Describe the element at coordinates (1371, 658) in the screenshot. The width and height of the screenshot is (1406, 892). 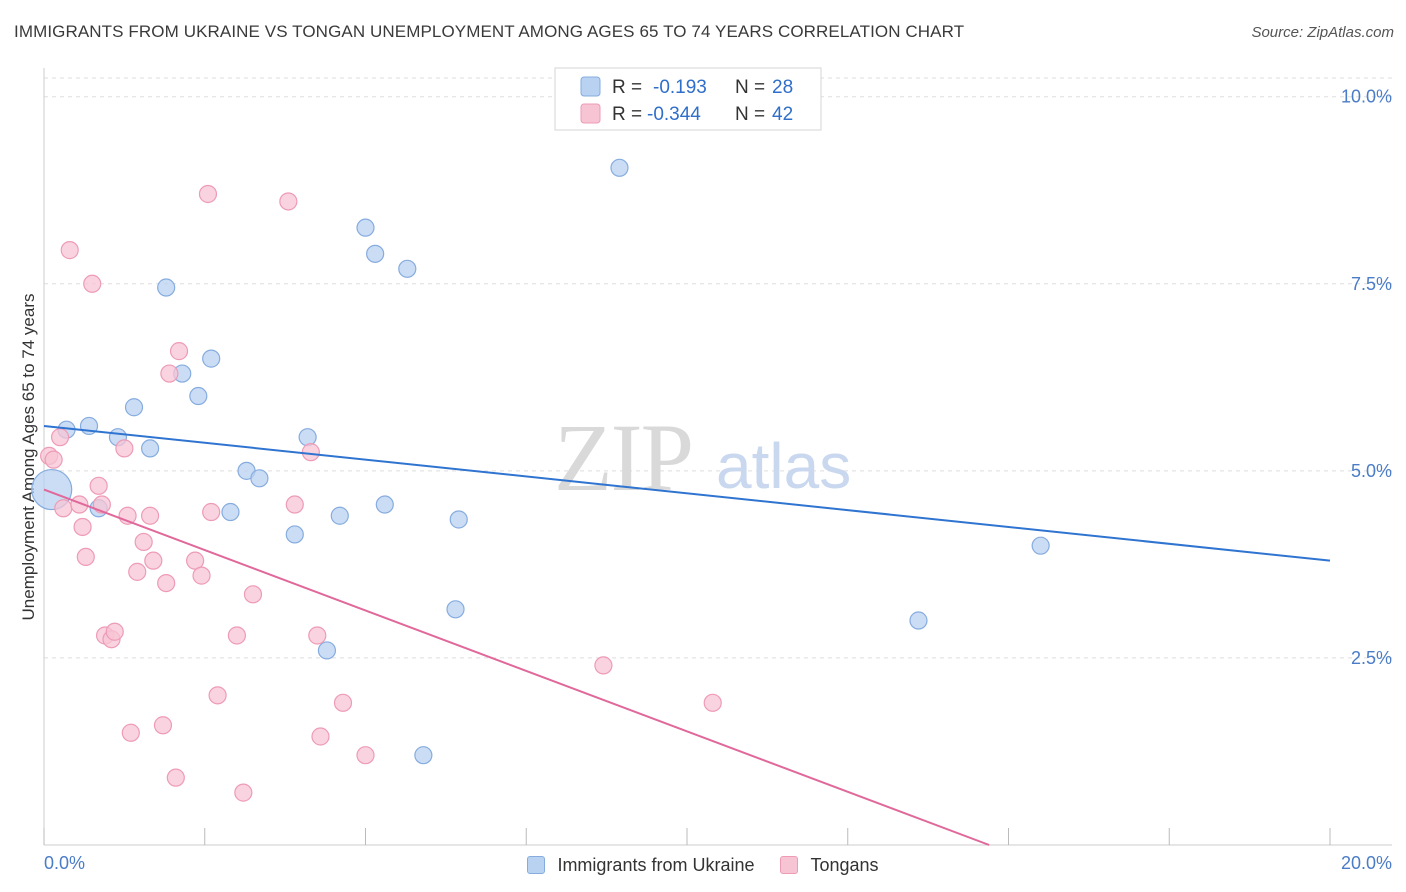
I see `y-tick-label: 2.5%` at that location.